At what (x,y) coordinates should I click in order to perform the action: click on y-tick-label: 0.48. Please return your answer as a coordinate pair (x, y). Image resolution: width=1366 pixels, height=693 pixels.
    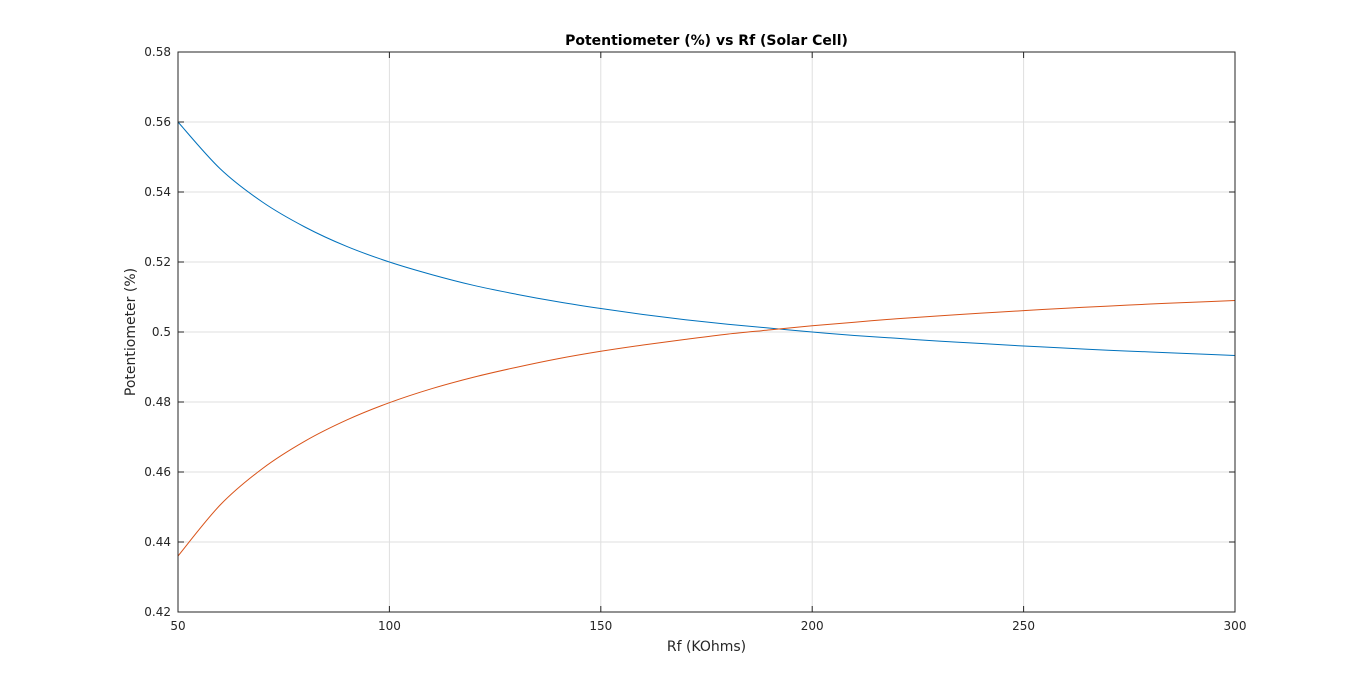
    Looking at the image, I should click on (157, 402).